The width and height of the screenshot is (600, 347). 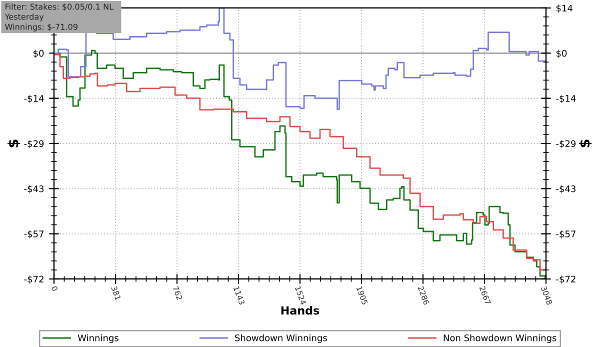 I want to click on y-axis-title: $, so click(x=14, y=144).